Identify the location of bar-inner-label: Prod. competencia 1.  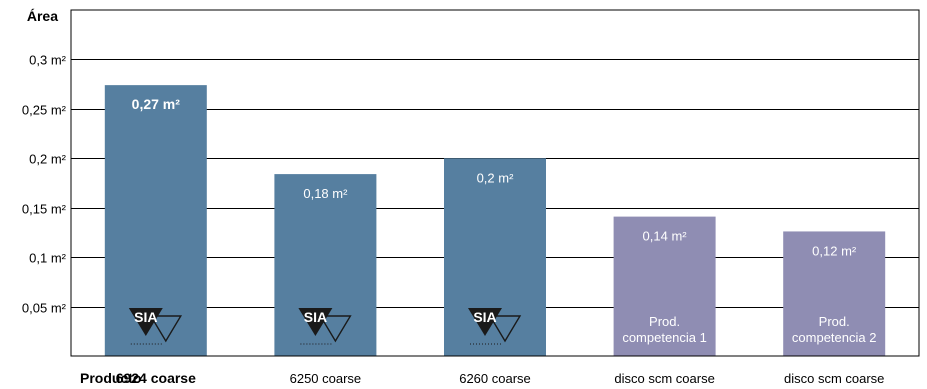
(664, 329).